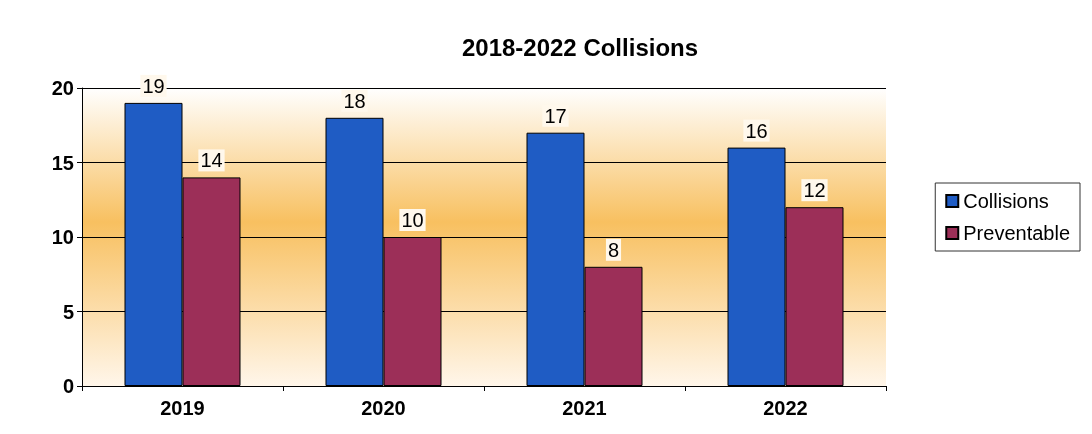 The image size is (1092, 434). Describe the element at coordinates (814, 190) in the screenshot. I see `data-label: 12` at that location.